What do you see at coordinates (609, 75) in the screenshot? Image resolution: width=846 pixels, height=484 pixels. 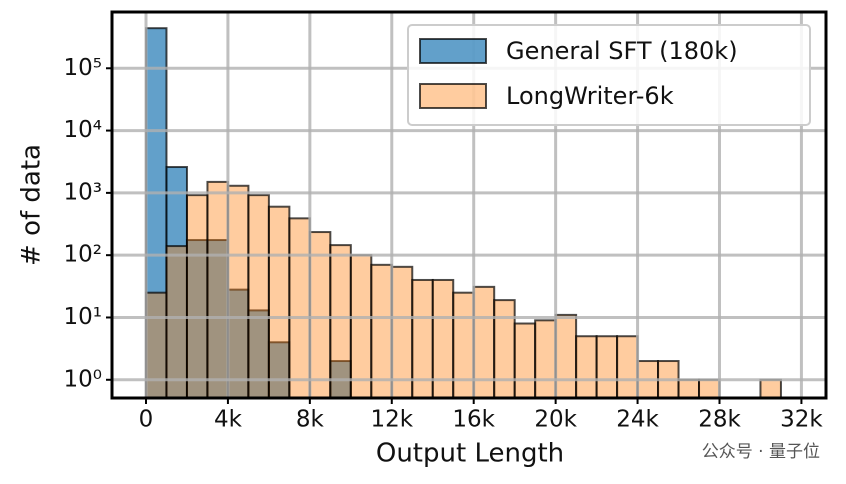 I see `legend-box` at bounding box center [609, 75].